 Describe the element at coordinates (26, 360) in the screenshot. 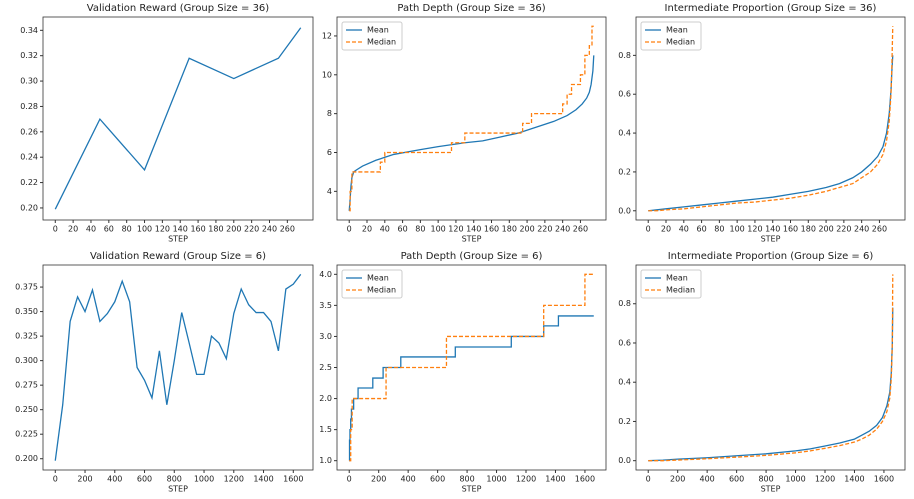

I see `y-tick-label: 0.300` at that location.